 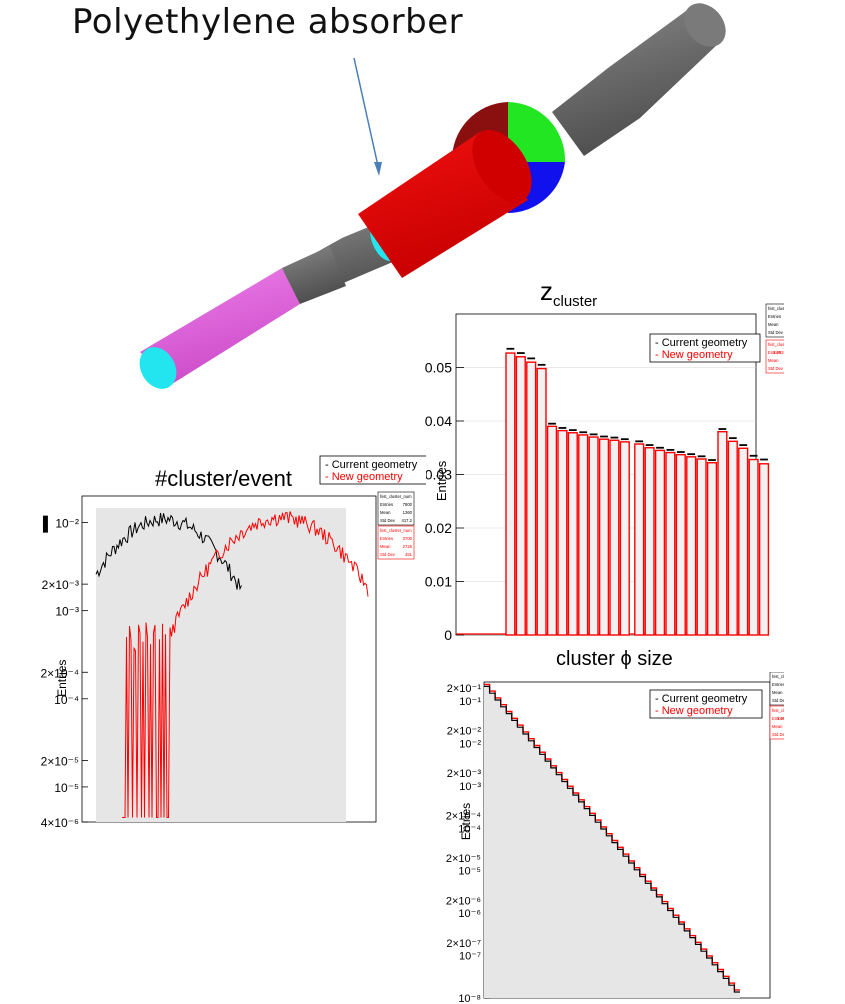 I want to click on cyan-pipe-end, so click(x=158, y=368).